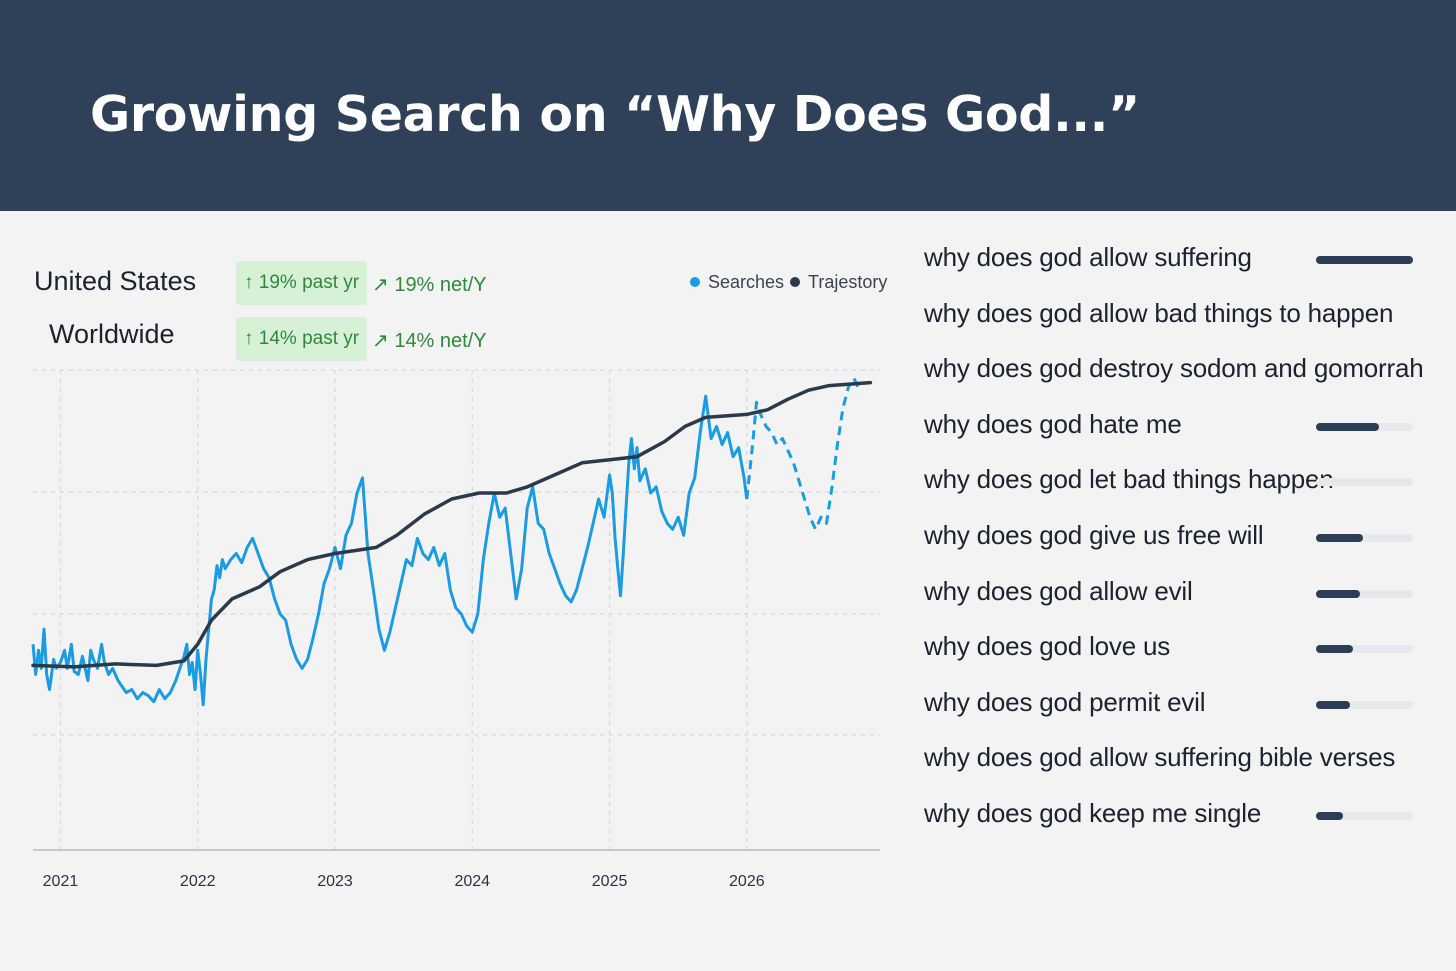 This screenshot has height=971, width=1456. I want to click on legend-dot-searches, so click(695, 282).